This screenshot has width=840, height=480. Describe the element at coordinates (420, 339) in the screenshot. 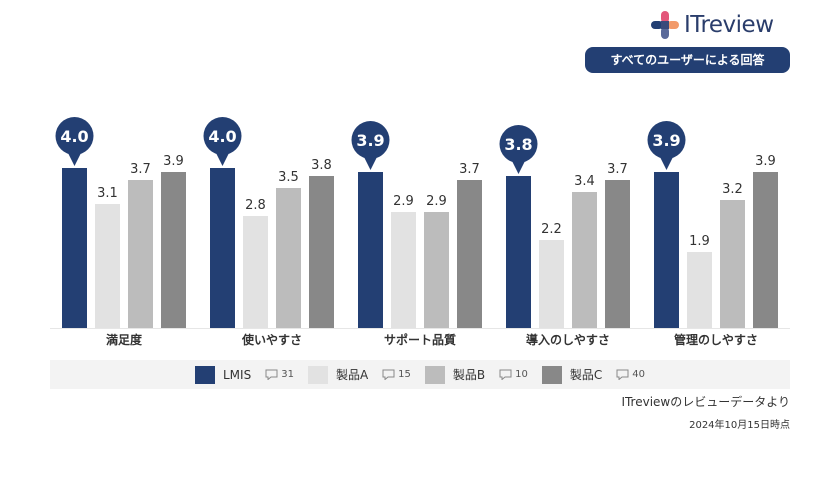

I see `category-label: サポート品質` at that location.